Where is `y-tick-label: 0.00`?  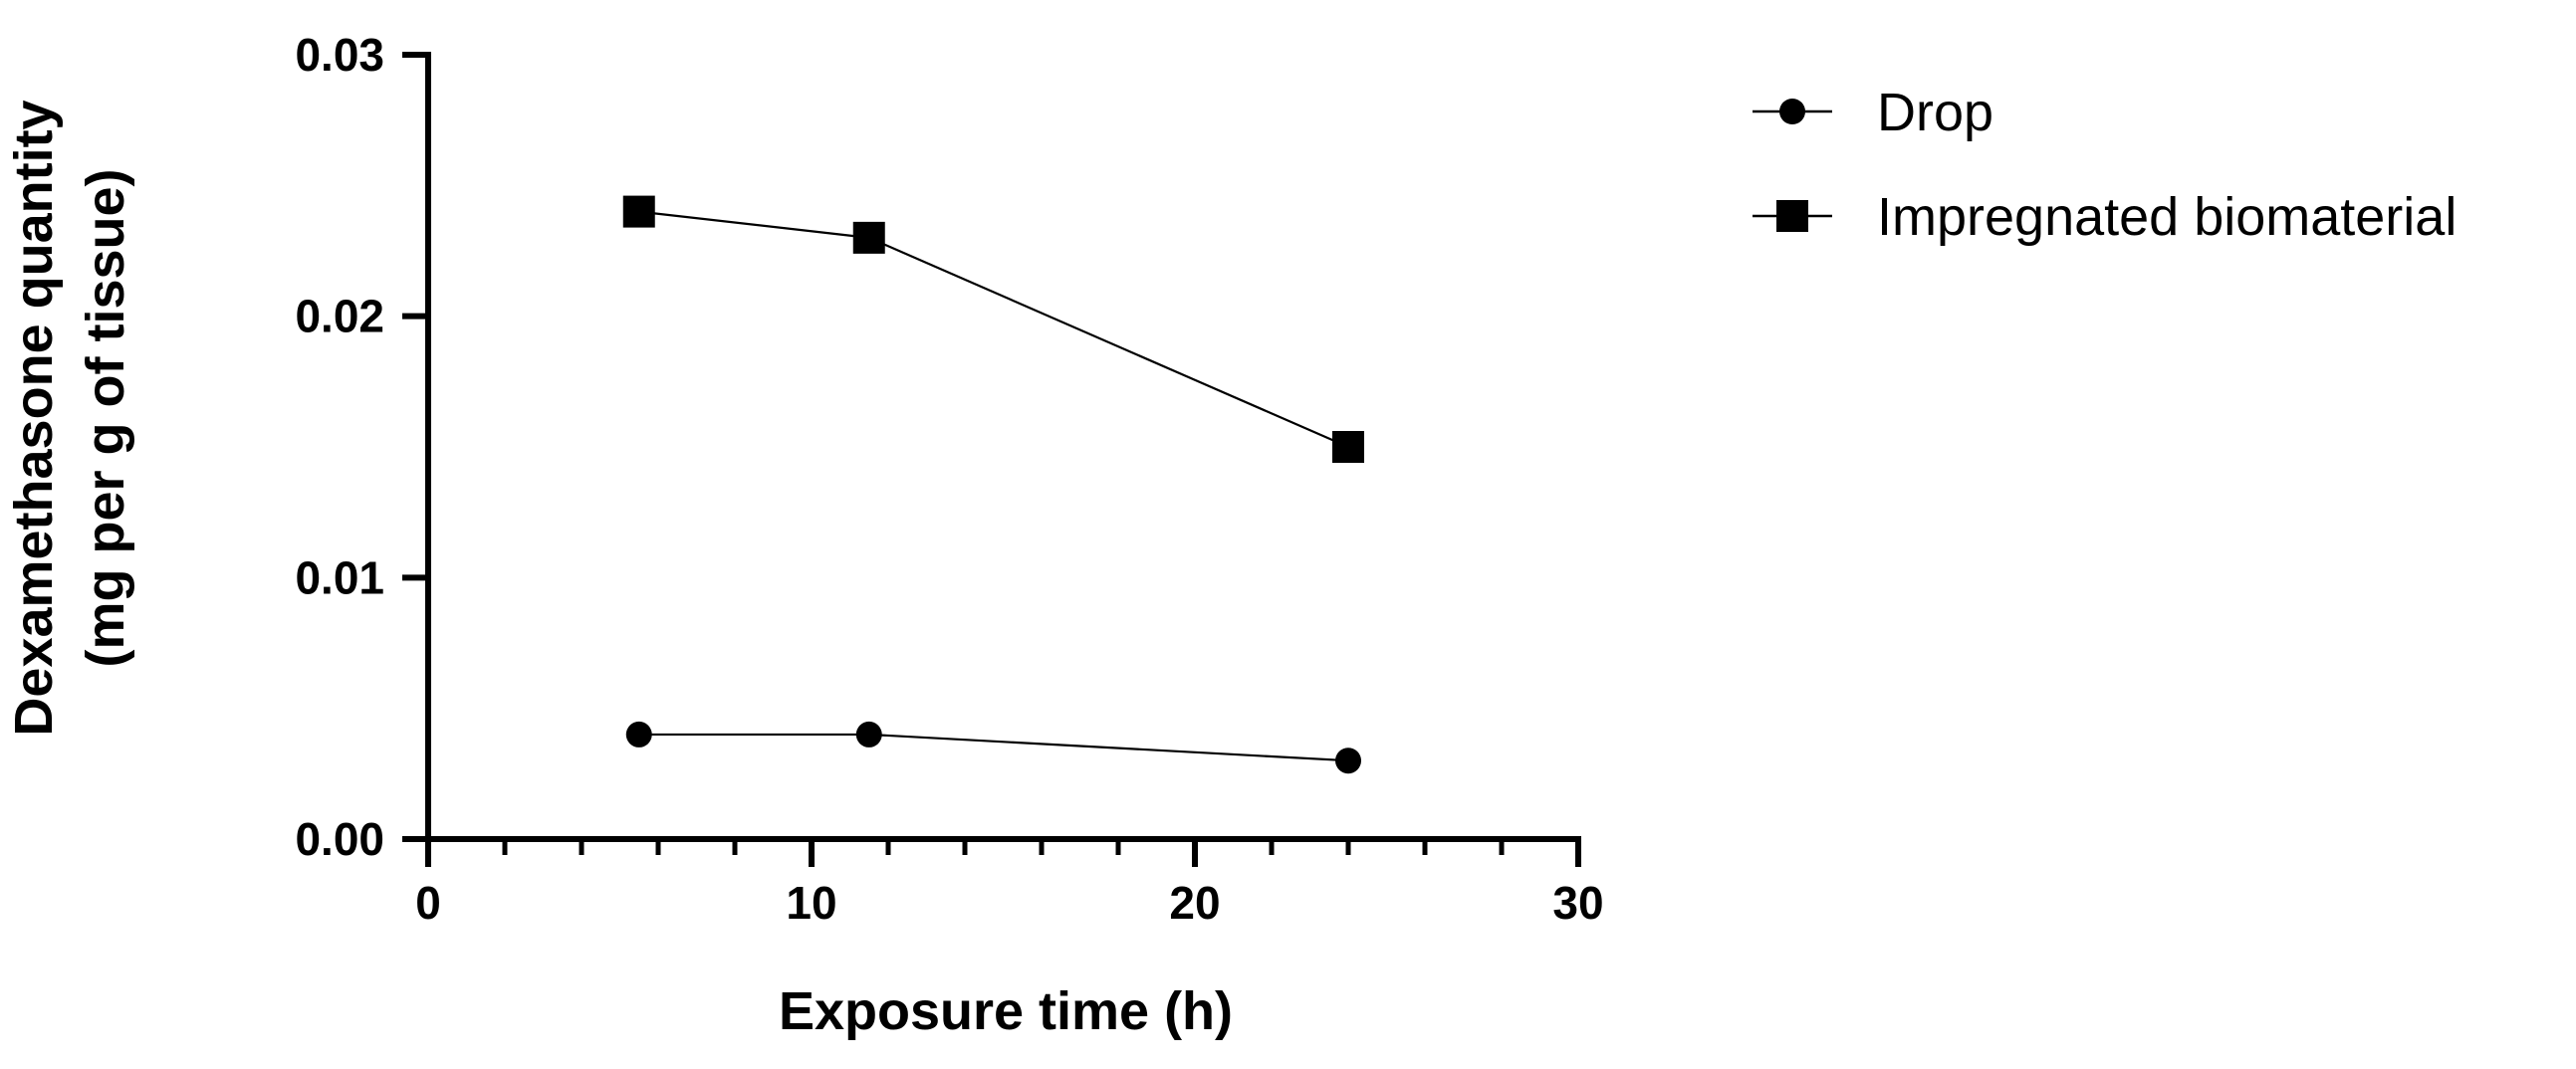
y-tick-label: 0.00 is located at coordinates (339, 839).